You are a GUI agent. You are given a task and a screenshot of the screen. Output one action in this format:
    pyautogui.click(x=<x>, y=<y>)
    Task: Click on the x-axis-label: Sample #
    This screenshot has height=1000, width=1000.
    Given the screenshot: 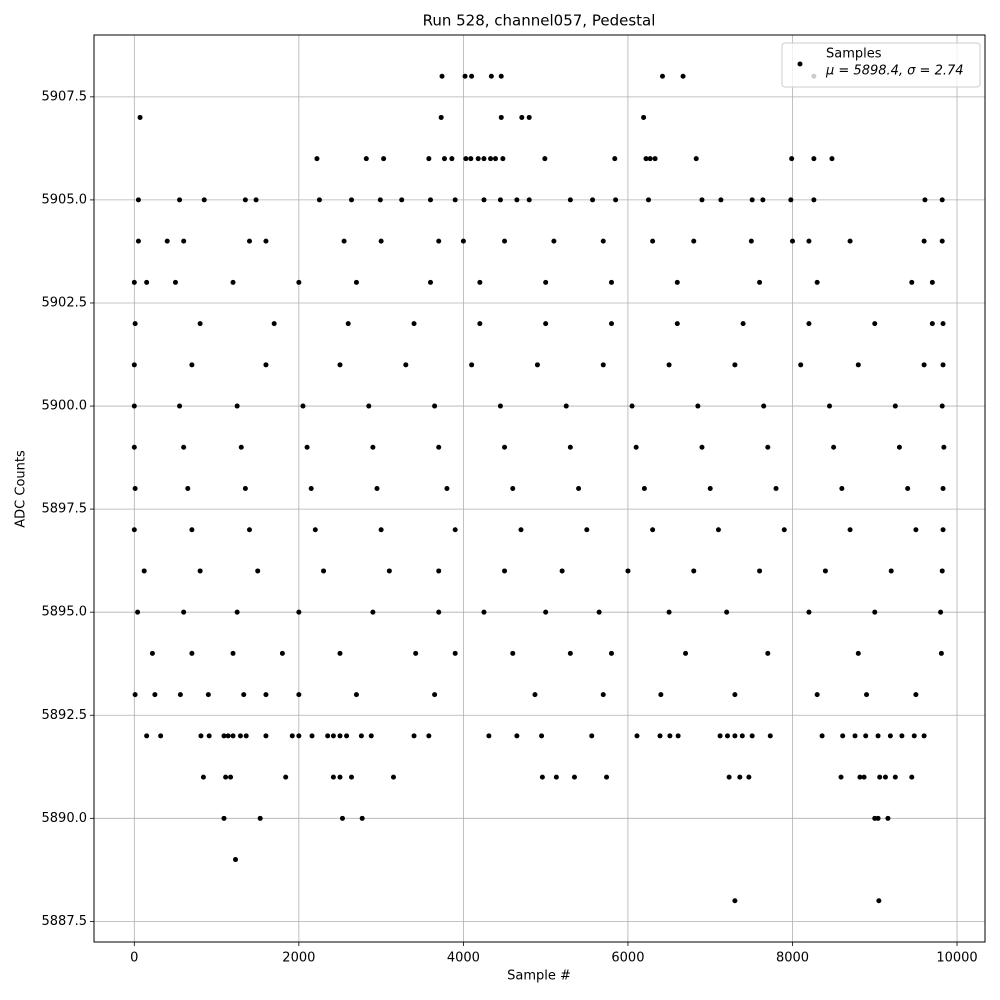 What is the action you would take?
    pyautogui.click(x=539, y=976)
    